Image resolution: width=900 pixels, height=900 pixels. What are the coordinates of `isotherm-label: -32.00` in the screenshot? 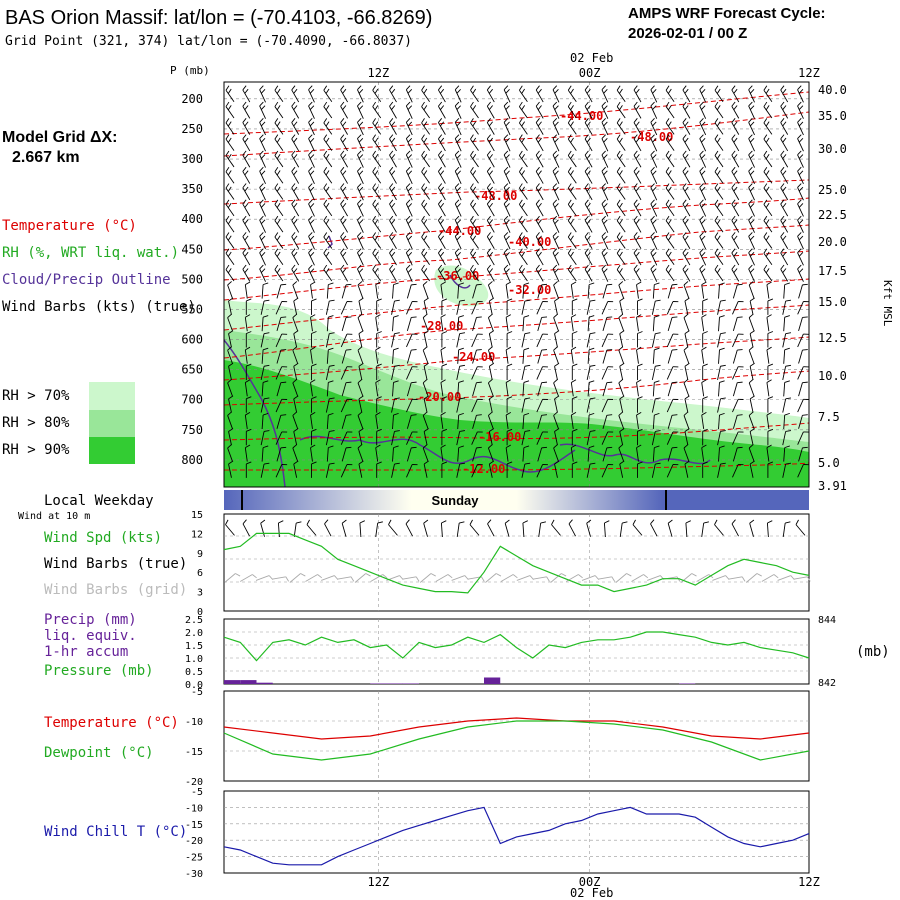 It's located at (529, 290).